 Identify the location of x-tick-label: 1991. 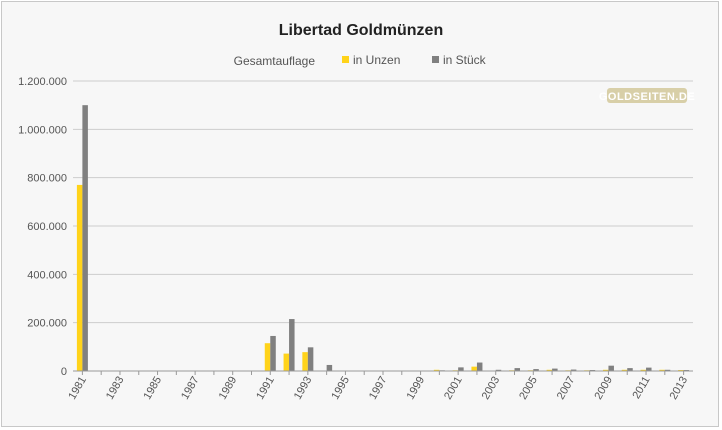
(265, 388).